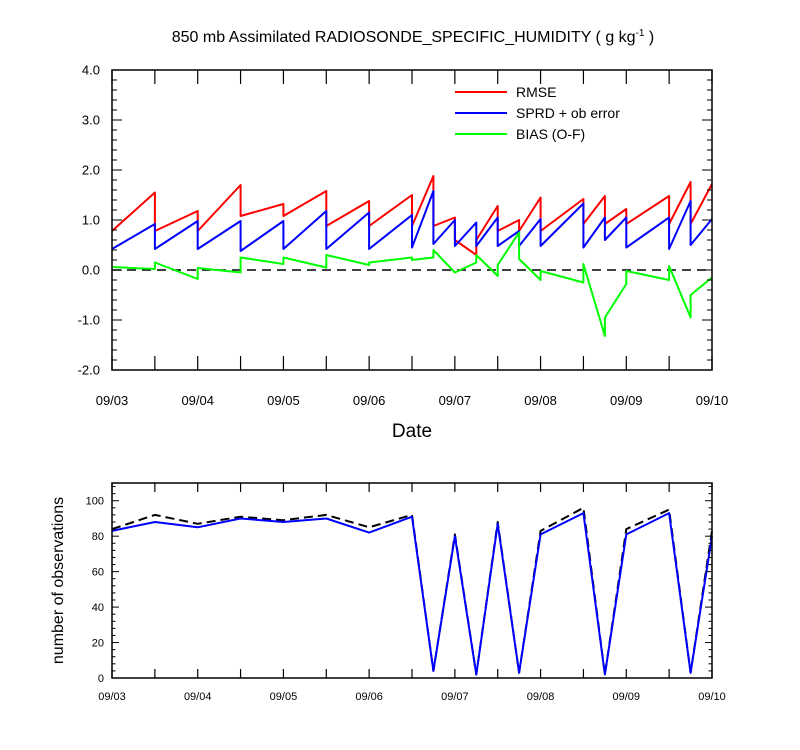 The height and width of the screenshot is (750, 800). What do you see at coordinates (536, 92) in the screenshot?
I see `legend-label-rmse: RMSE` at bounding box center [536, 92].